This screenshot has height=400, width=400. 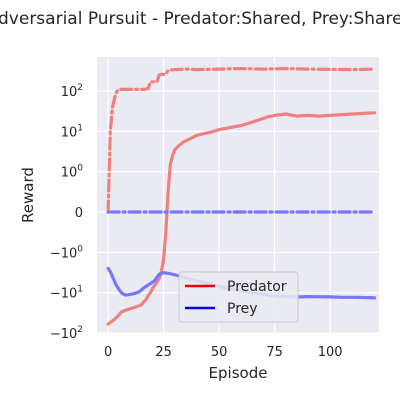 I want to click on x-tick-label: 25, so click(x=163, y=352).